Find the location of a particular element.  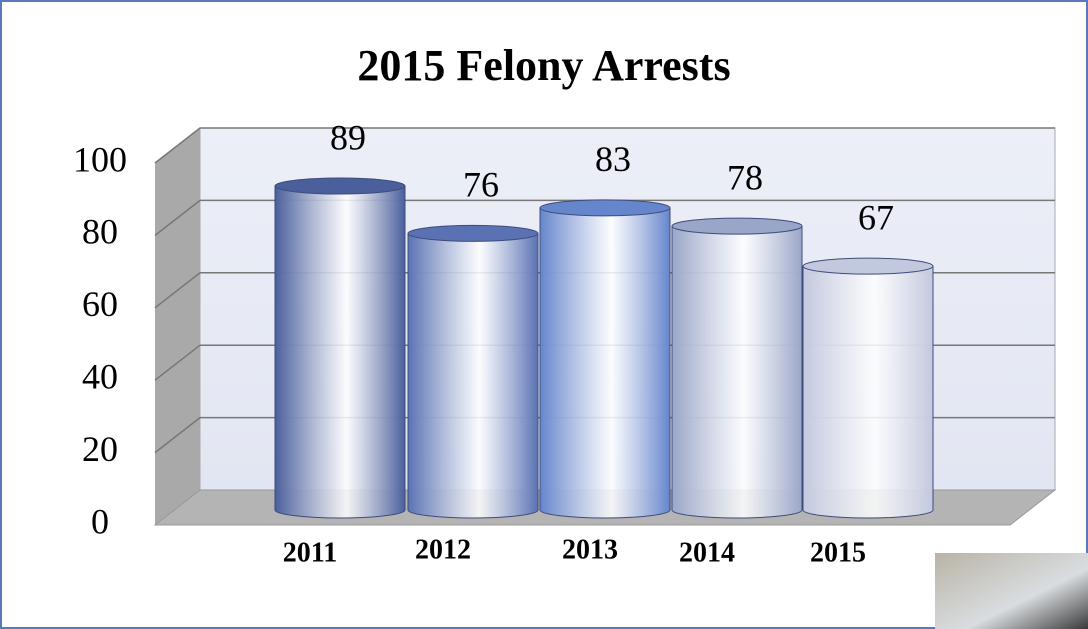

y-tick-label: 20 is located at coordinates (100, 449).